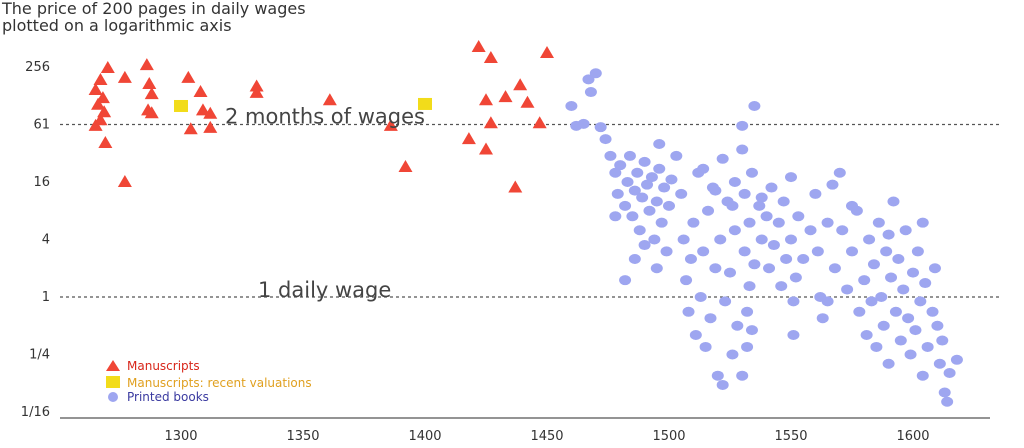 Image resolution: width=1024 pixels, height=448 pixels. What do you see at coordinates (325, 117) in the screenshot?
I see `reference-label-2-months: 2 months of wages` at bounding box center [325, 117].